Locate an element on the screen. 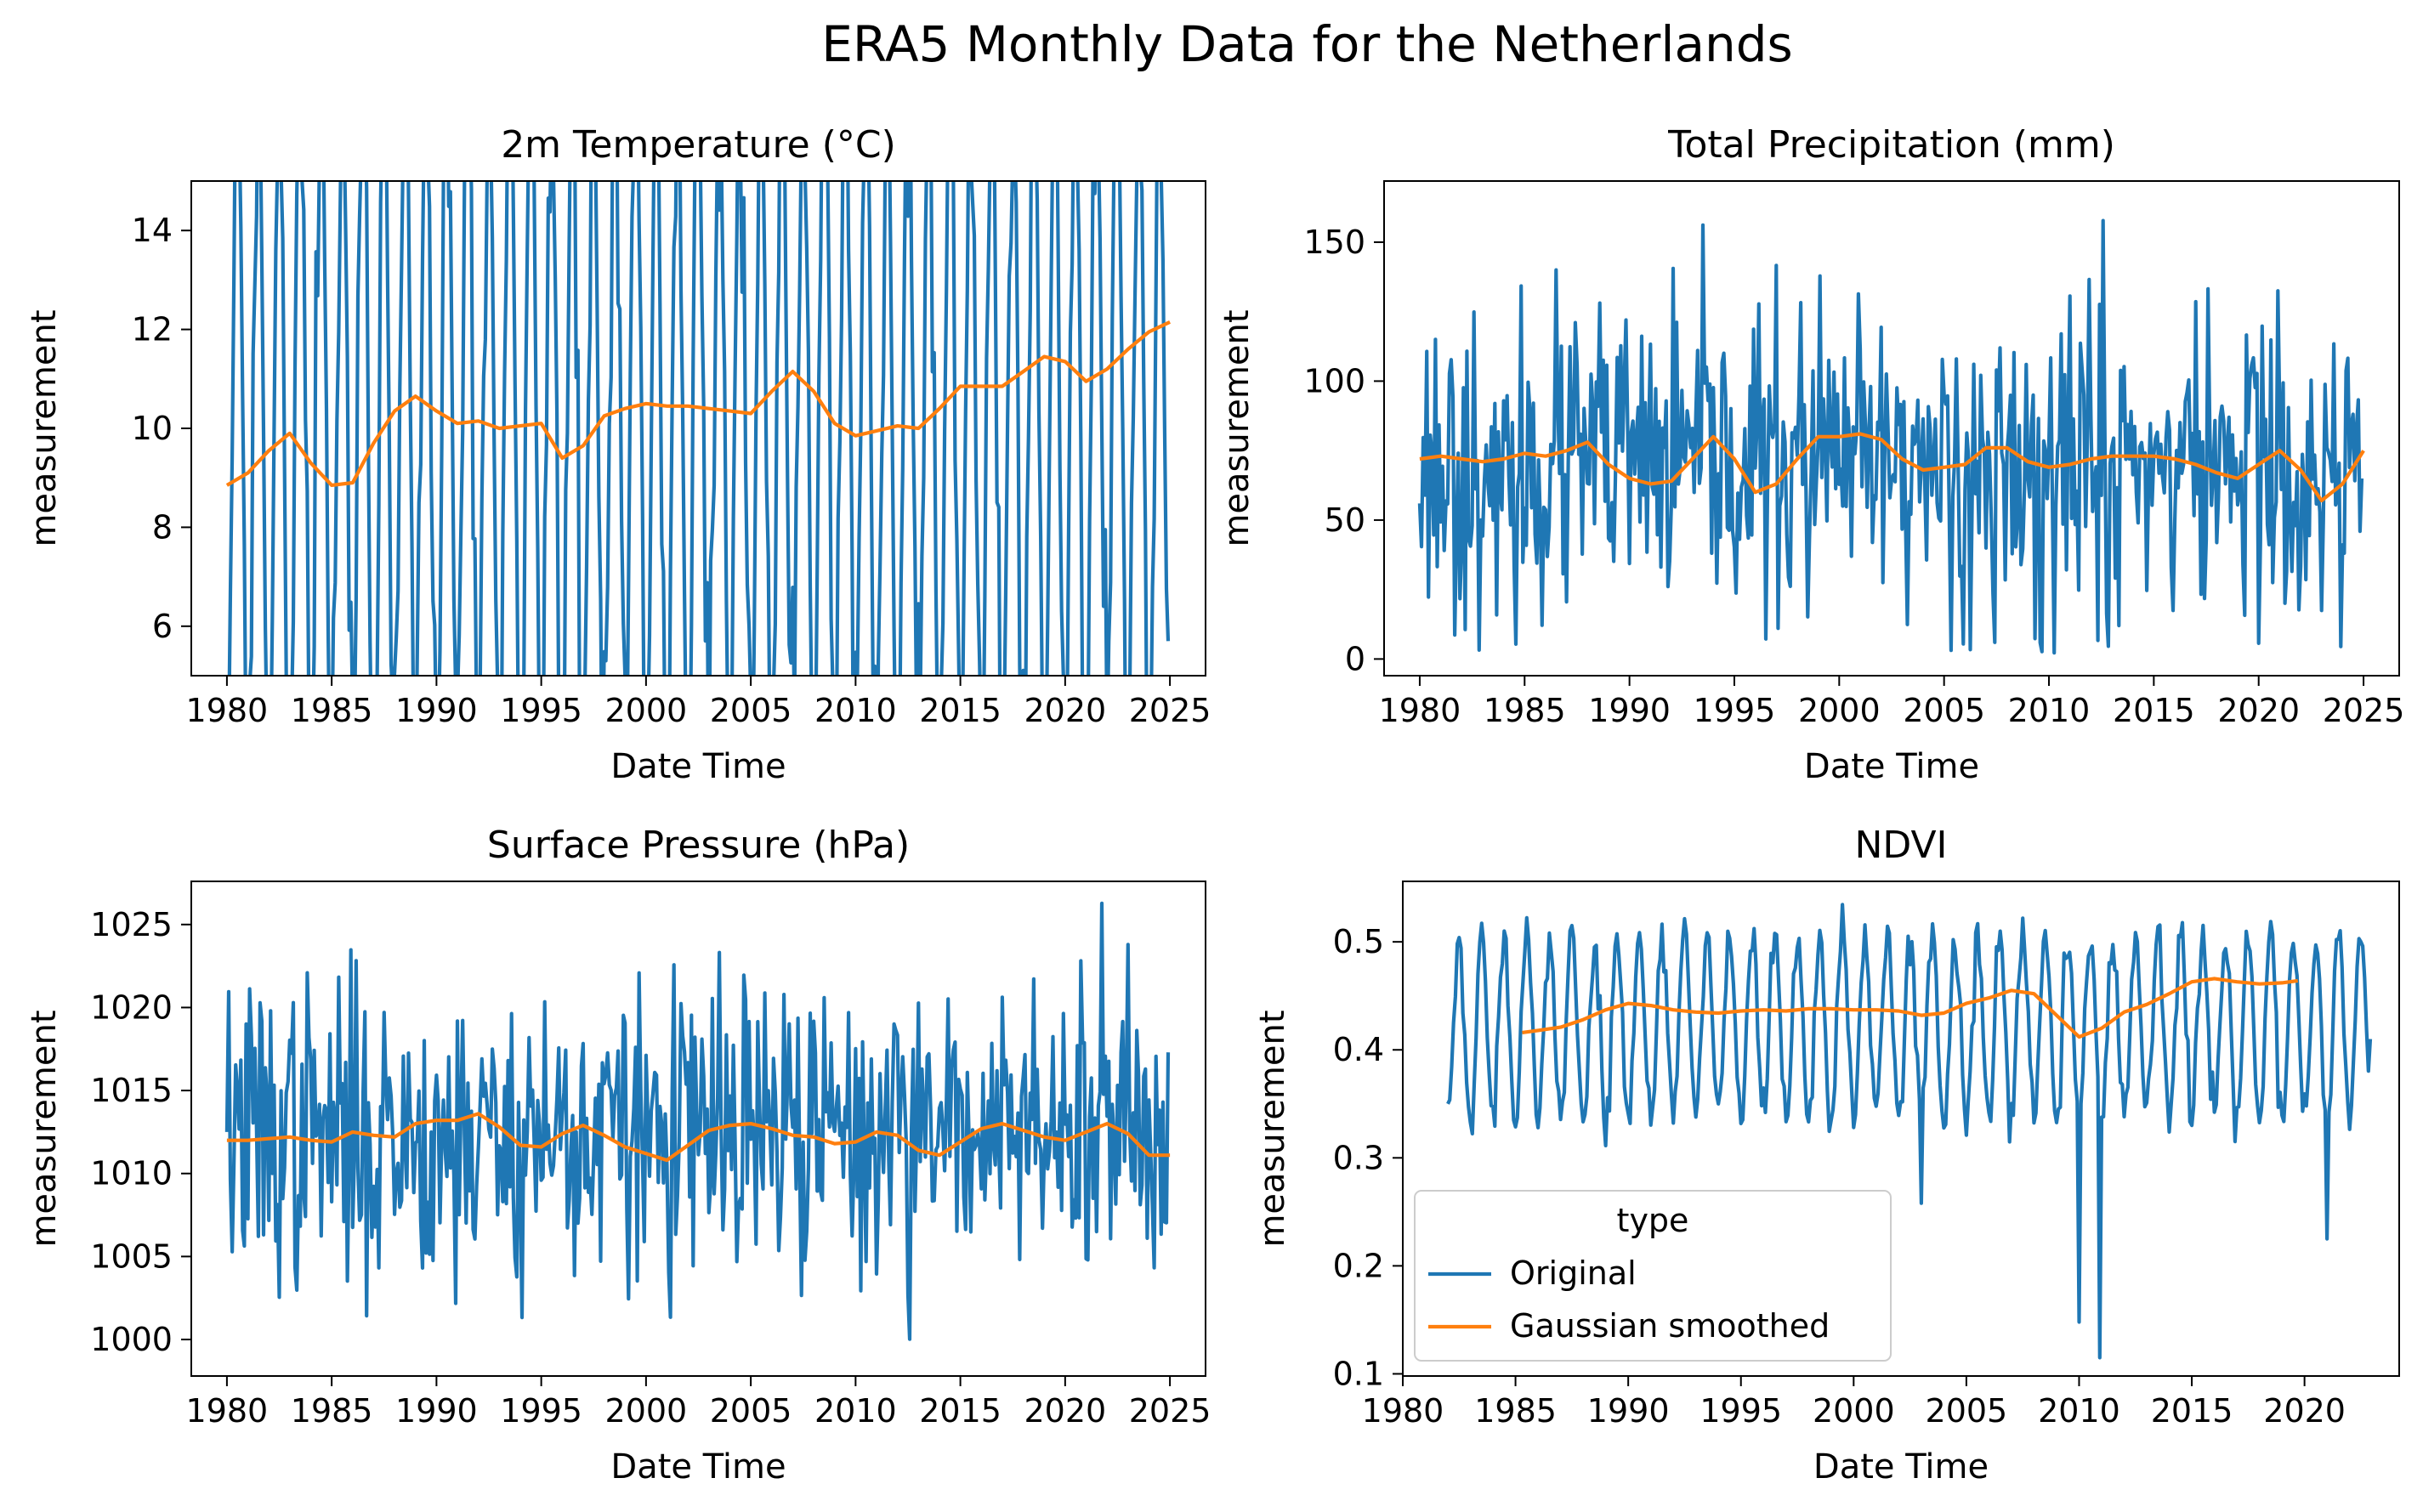 The height and width of the screenshot is (1512, 2423). y-tick-label: 1025 is located at coordinates (131, 924).